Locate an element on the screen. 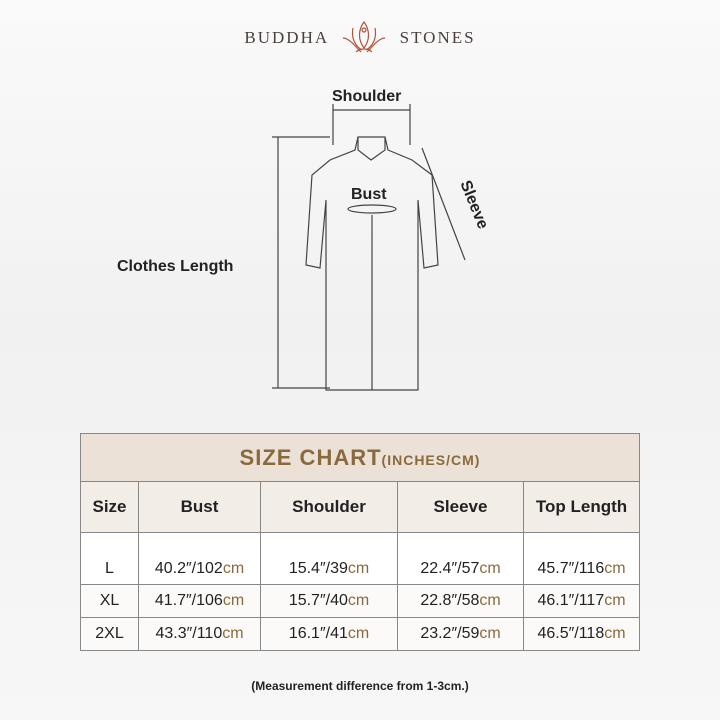 Image resolution: width=720 pixels, height=720 pixels. header-bust: Bust is located at coordinates (199, 507).